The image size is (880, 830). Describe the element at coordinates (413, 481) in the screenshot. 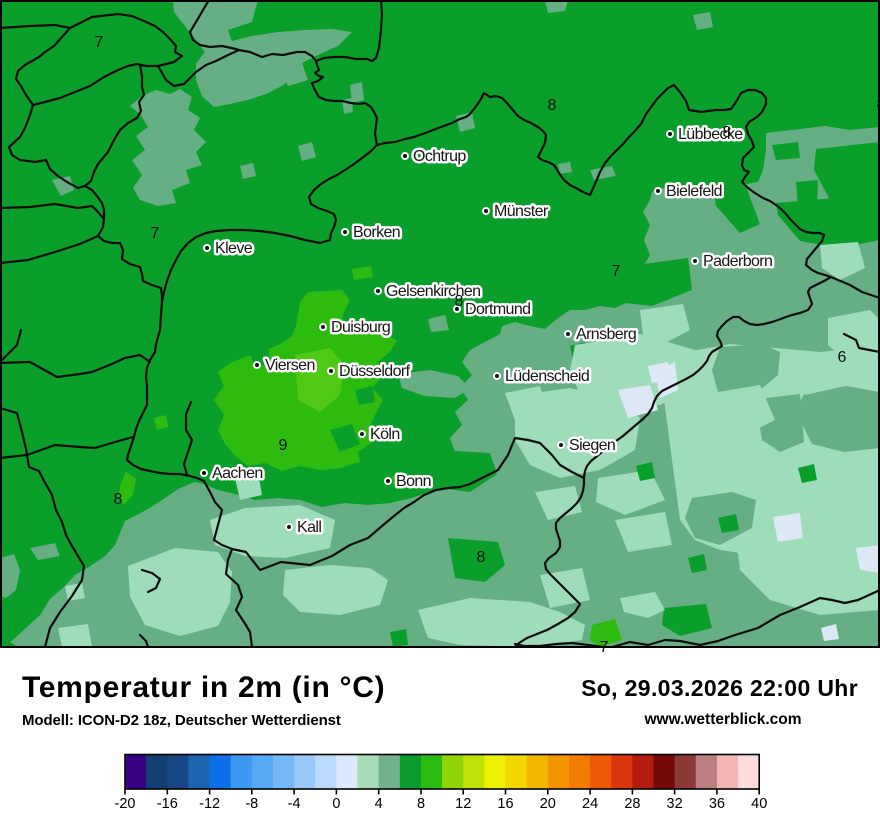

I see `svg-text: Bonn` at that location.